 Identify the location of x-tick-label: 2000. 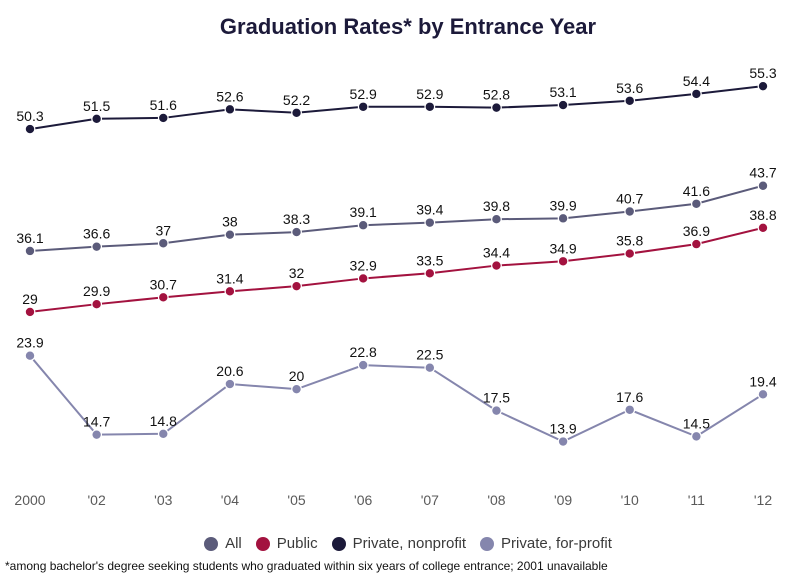
(29, 500).